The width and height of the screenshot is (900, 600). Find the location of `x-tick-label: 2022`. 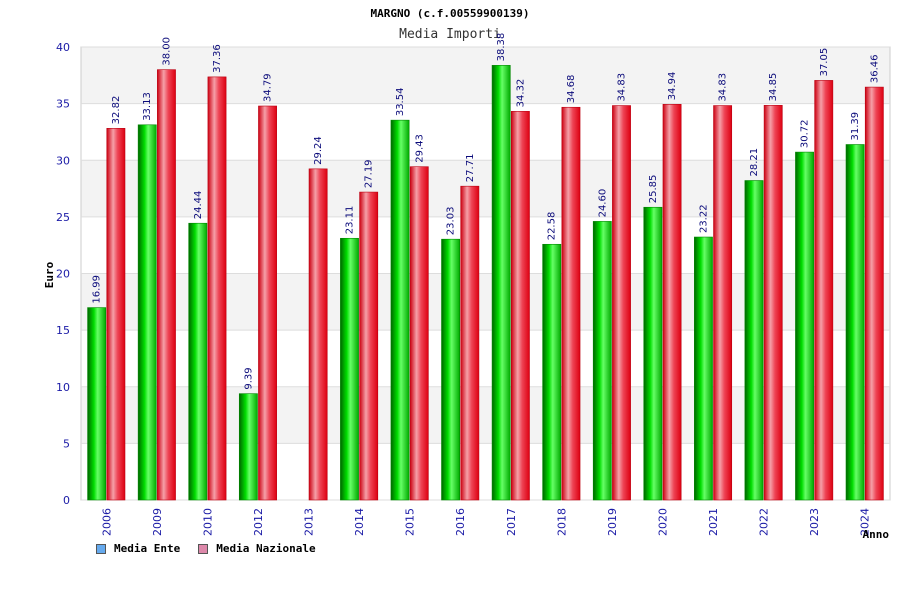

x-tick-label: 2022 is located at coordinates (764, 522).